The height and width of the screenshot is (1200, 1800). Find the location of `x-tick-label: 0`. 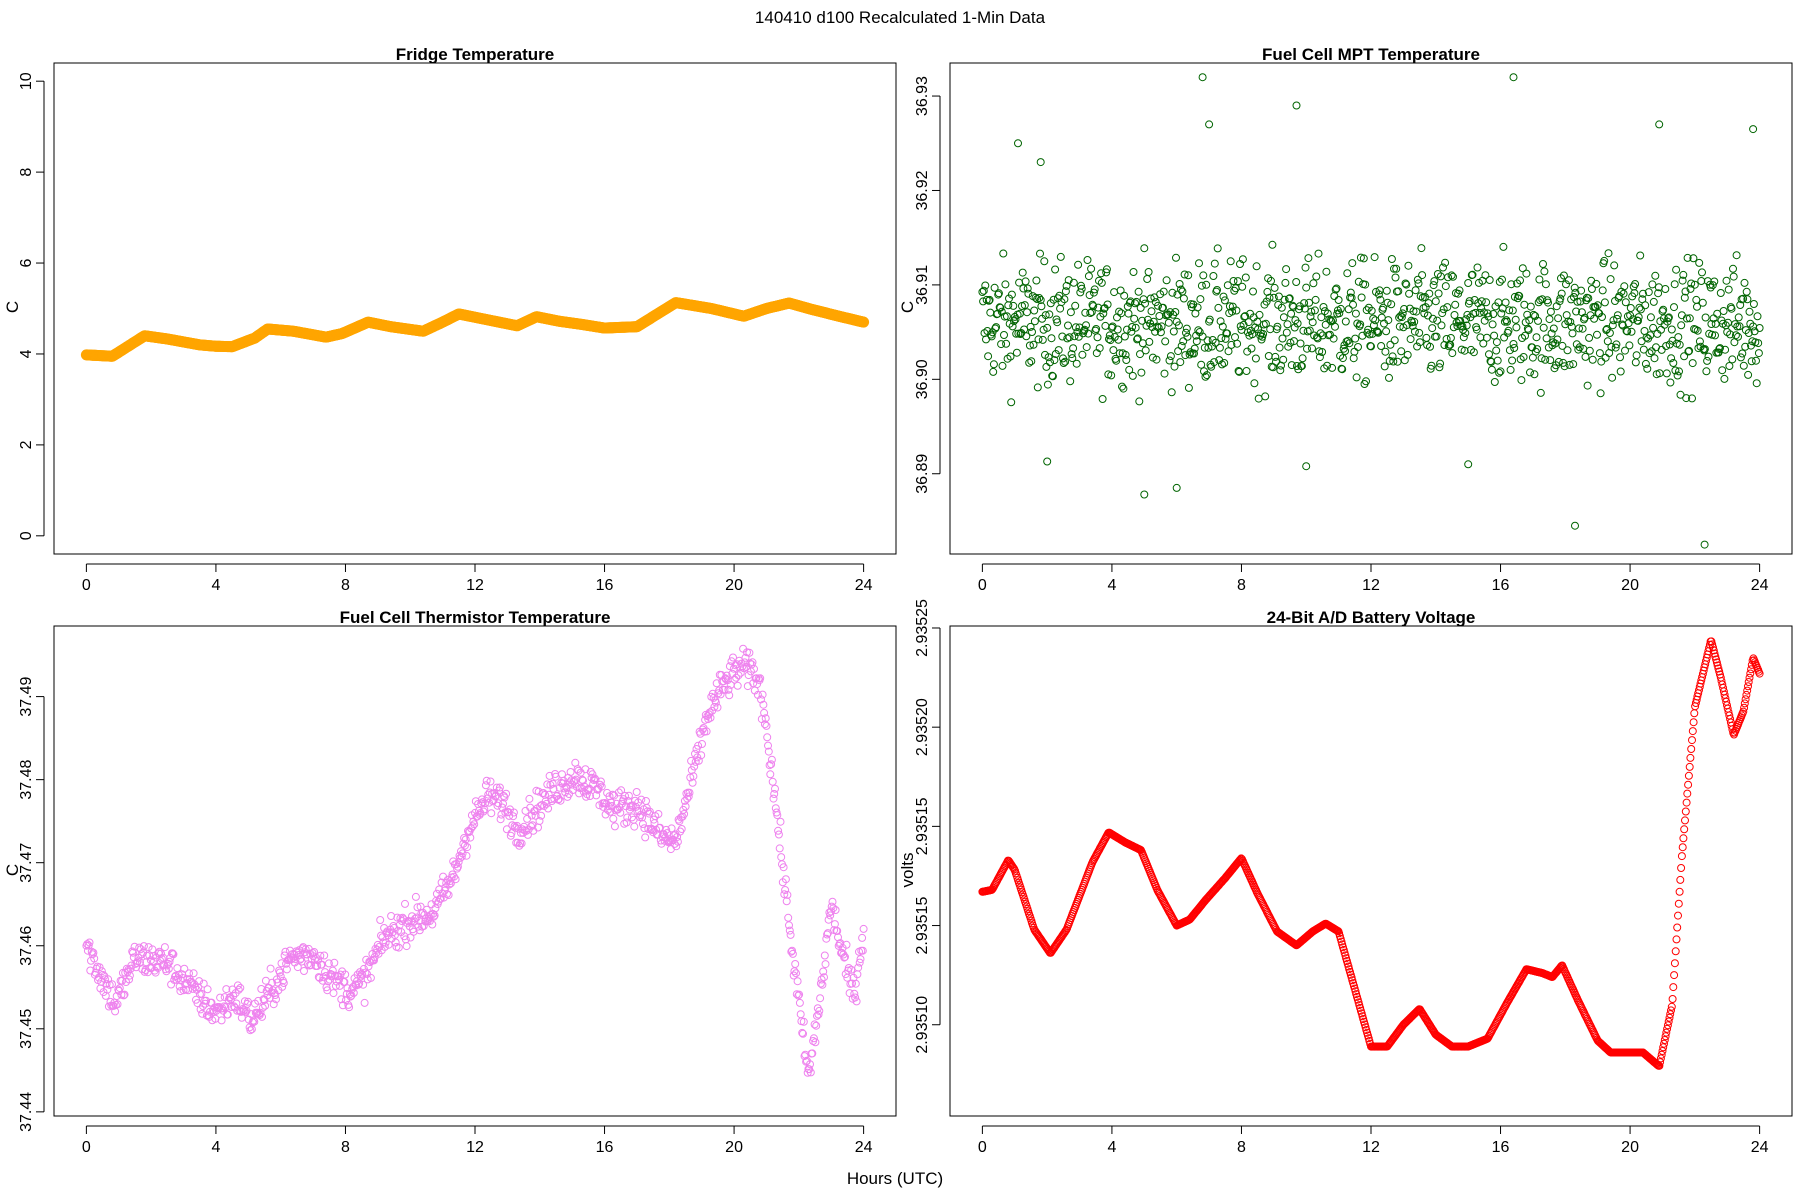

x-tick-label: 0 is located at coordinates (982, 1147).